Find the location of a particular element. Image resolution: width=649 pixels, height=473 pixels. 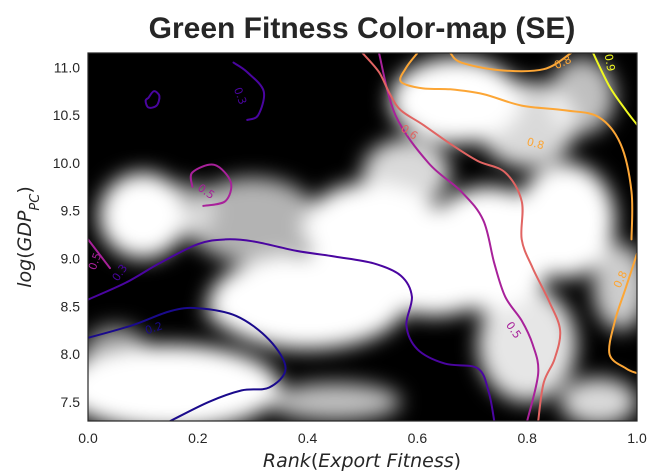

contour-label: 0.3 is located at coordinates (240, 96).